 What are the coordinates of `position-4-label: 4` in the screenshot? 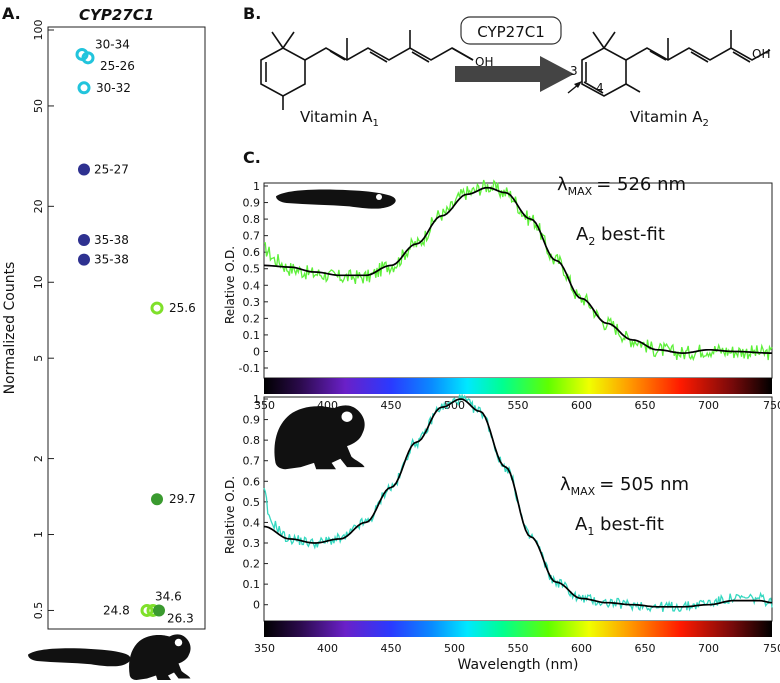 It's located at (600, 88).